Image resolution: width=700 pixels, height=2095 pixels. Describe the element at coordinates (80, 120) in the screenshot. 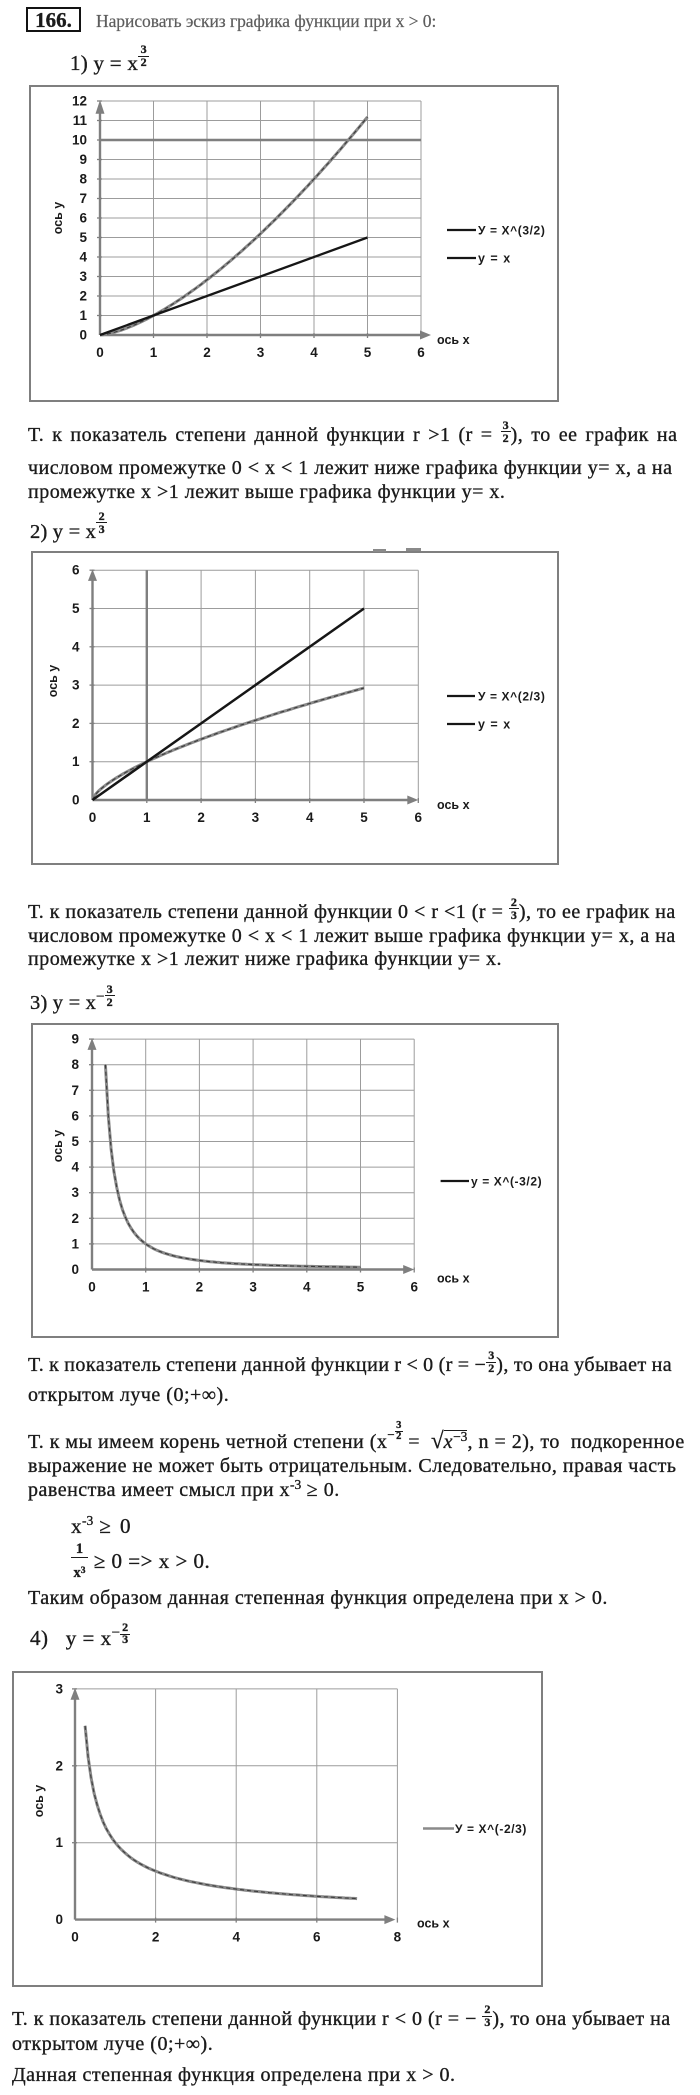

I see `svg-text: 11` at that location.